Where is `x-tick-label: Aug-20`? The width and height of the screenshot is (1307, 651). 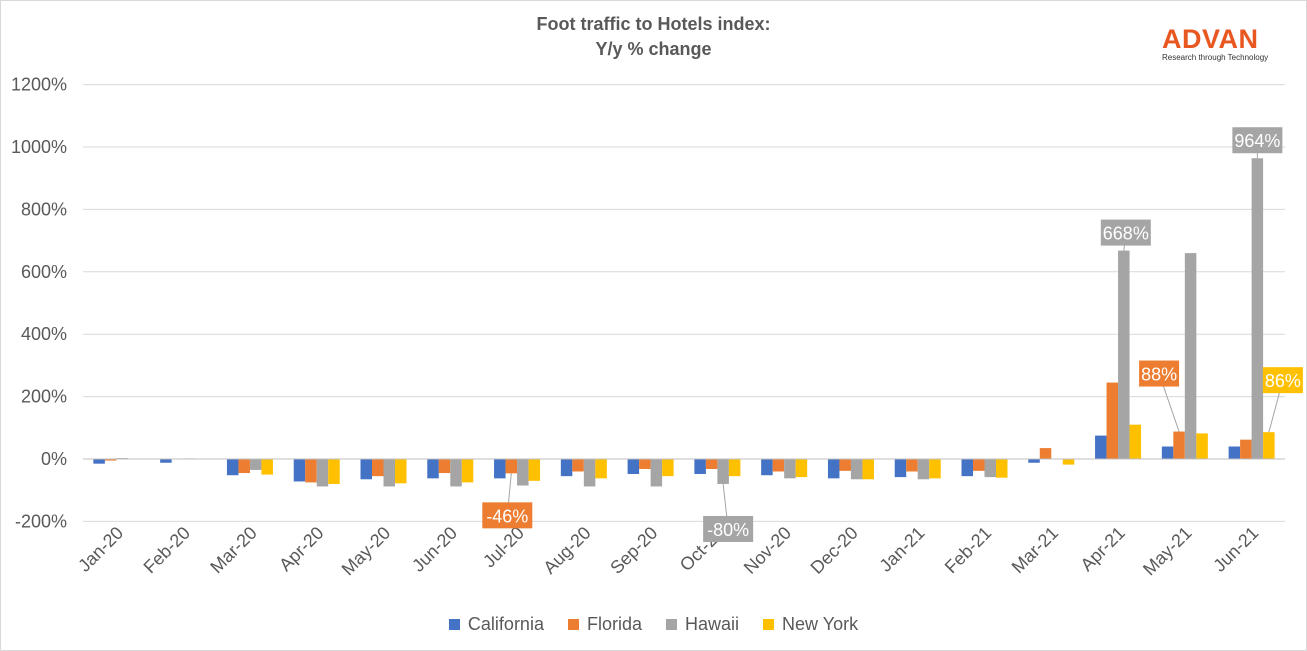
x-tick-label: Aug-20 is located at coordinates (566, 550).